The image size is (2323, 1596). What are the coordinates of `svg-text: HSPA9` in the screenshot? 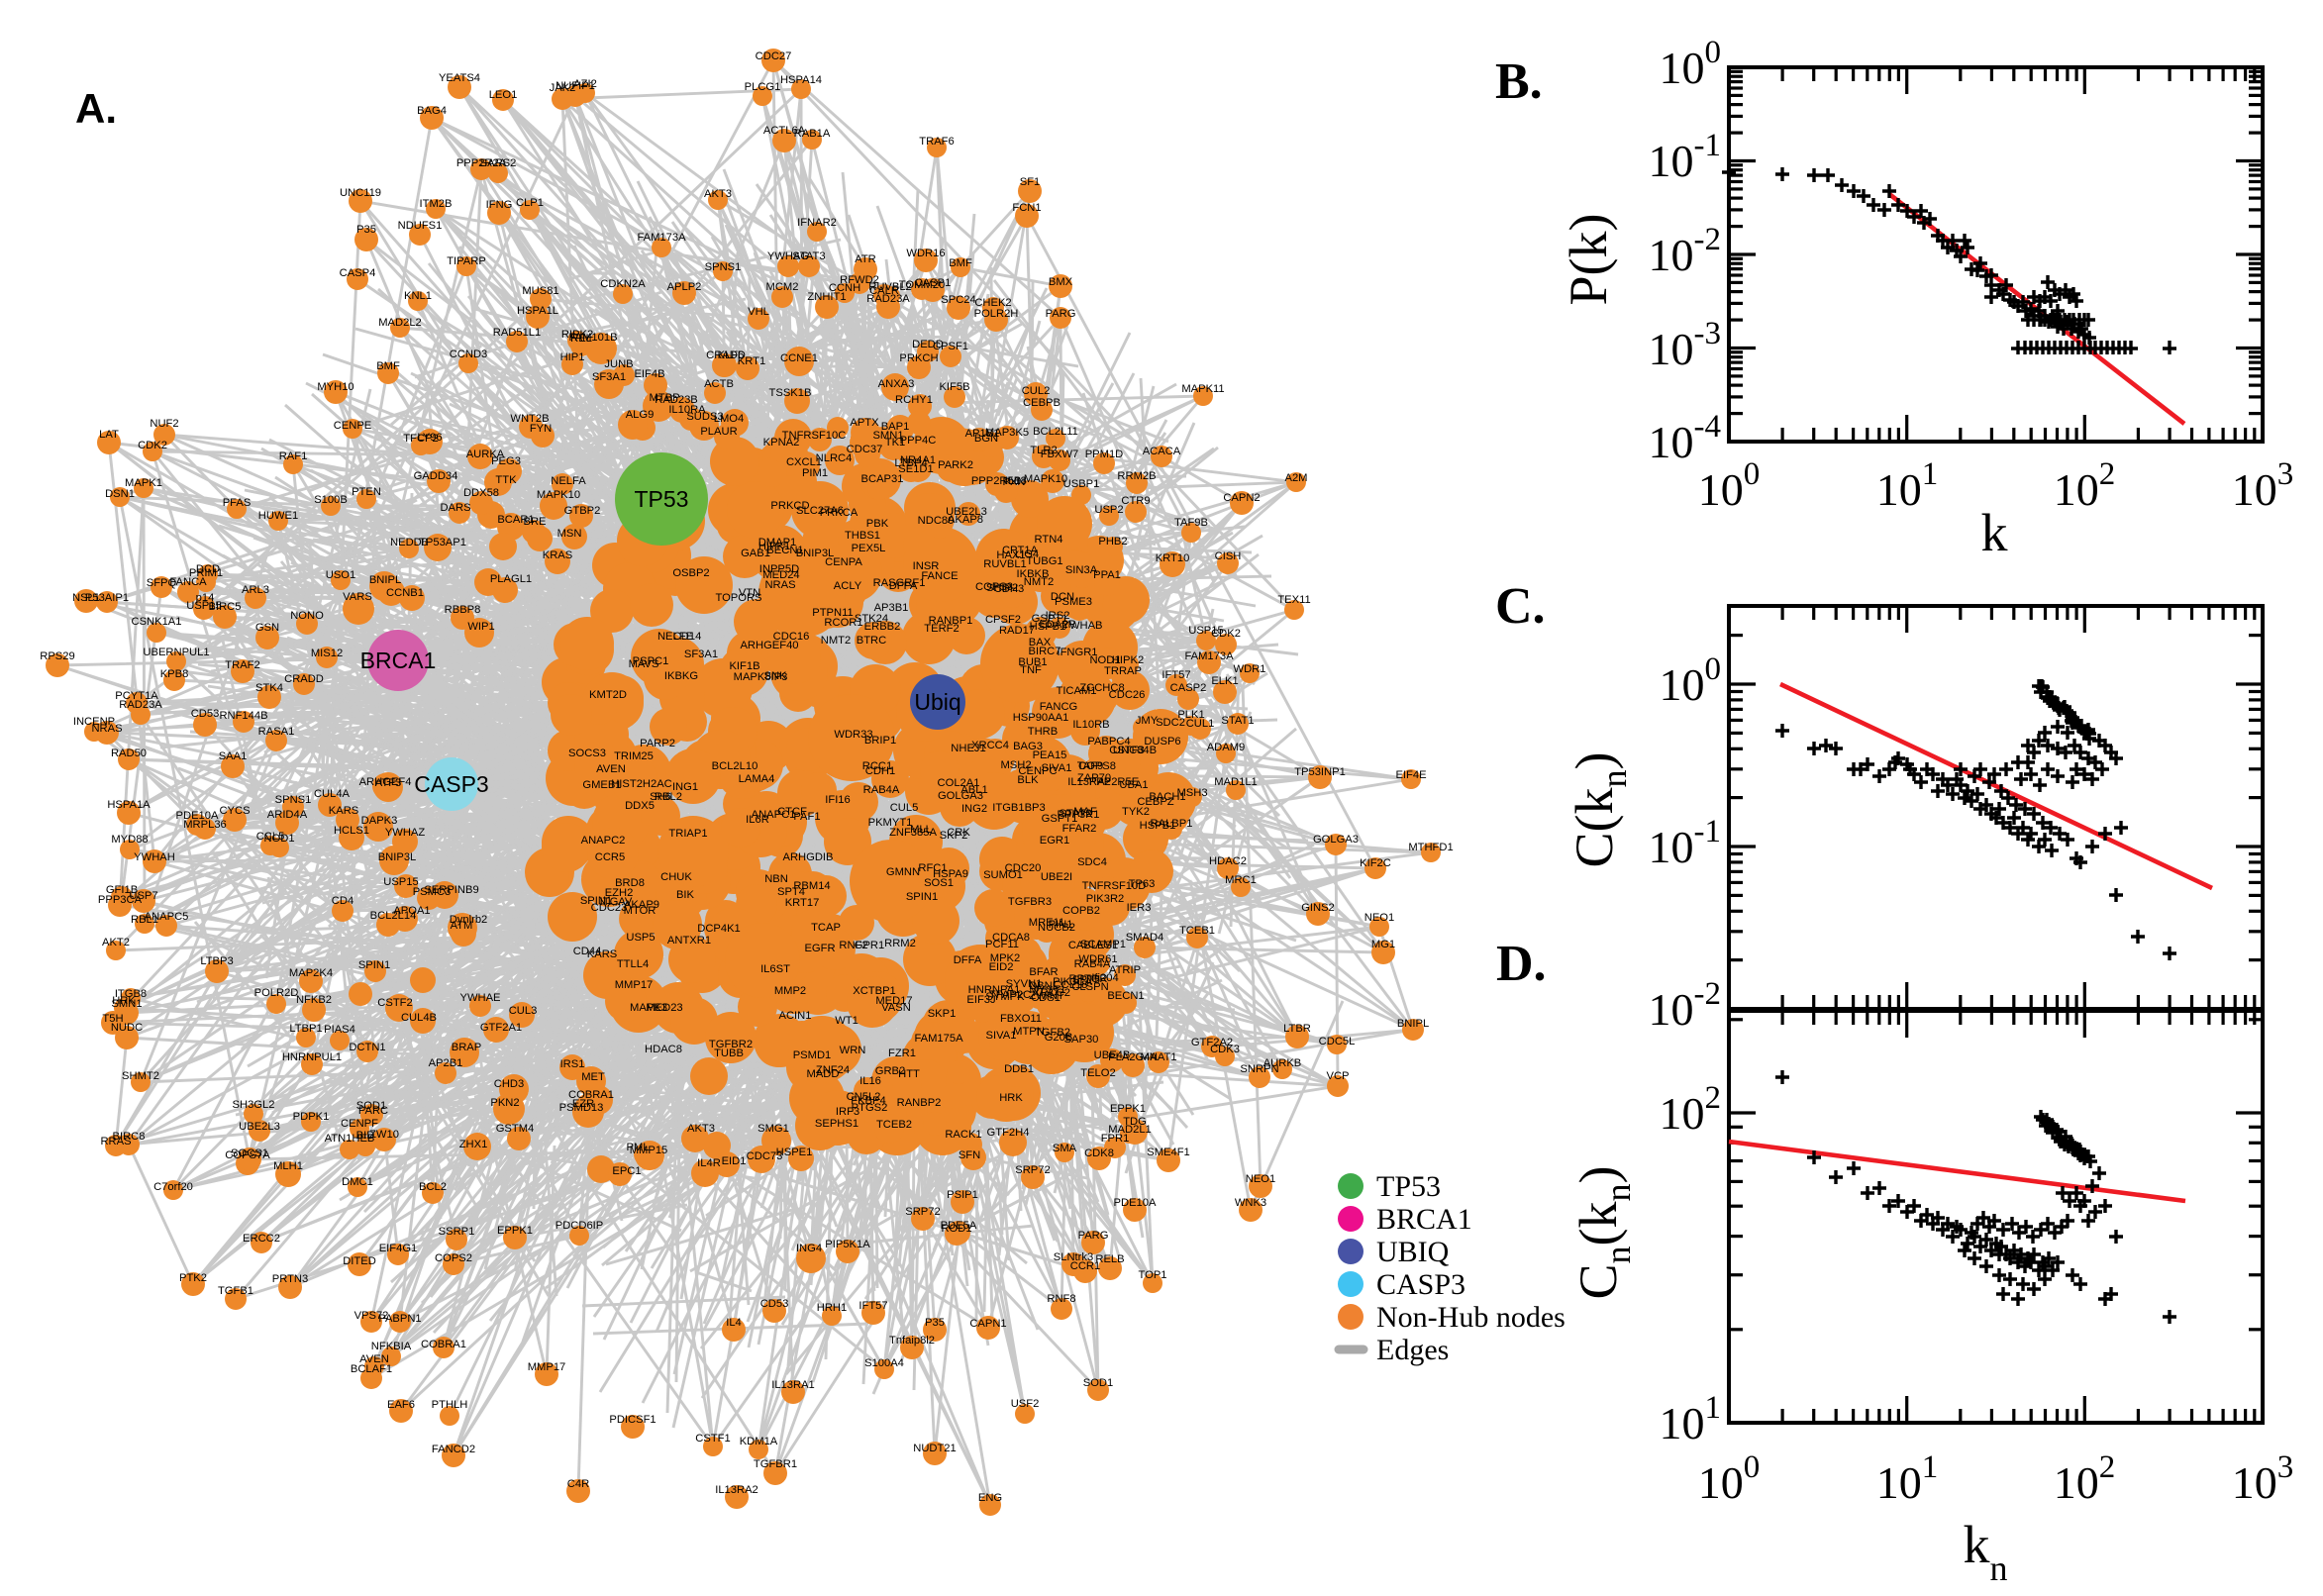 It's located at (950, 874).